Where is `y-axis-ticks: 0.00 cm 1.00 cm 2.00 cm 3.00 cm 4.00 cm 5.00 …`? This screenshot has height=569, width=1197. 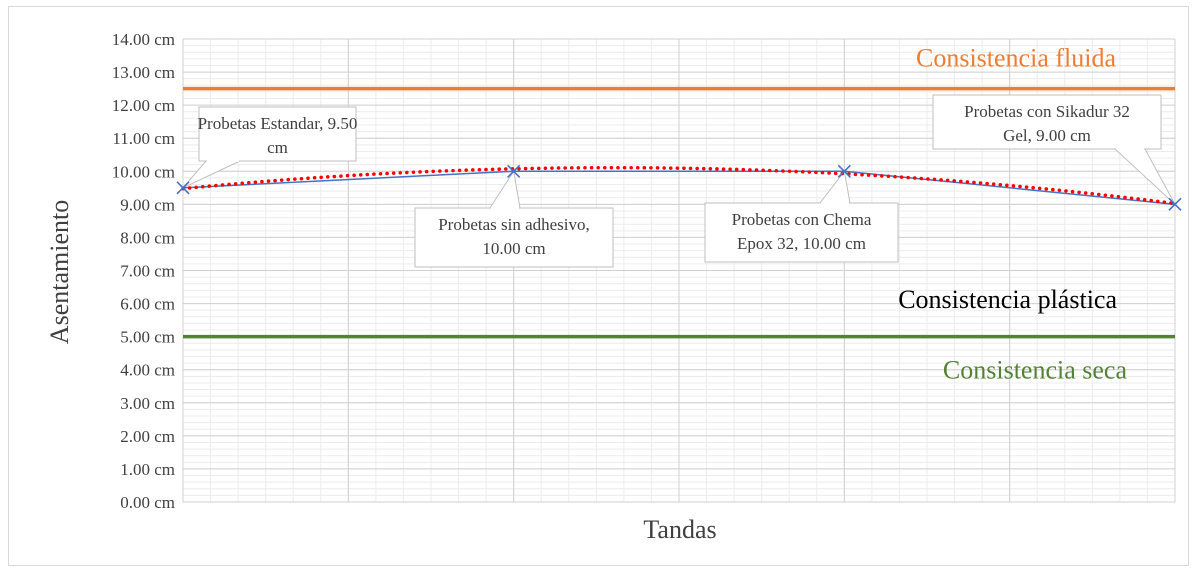
y-axis-ticks: 0.00 cm 1.00 cm 2.00 cm 3.00 cm 4.00 cm 5.00 … is located at coordinates (143, 271).